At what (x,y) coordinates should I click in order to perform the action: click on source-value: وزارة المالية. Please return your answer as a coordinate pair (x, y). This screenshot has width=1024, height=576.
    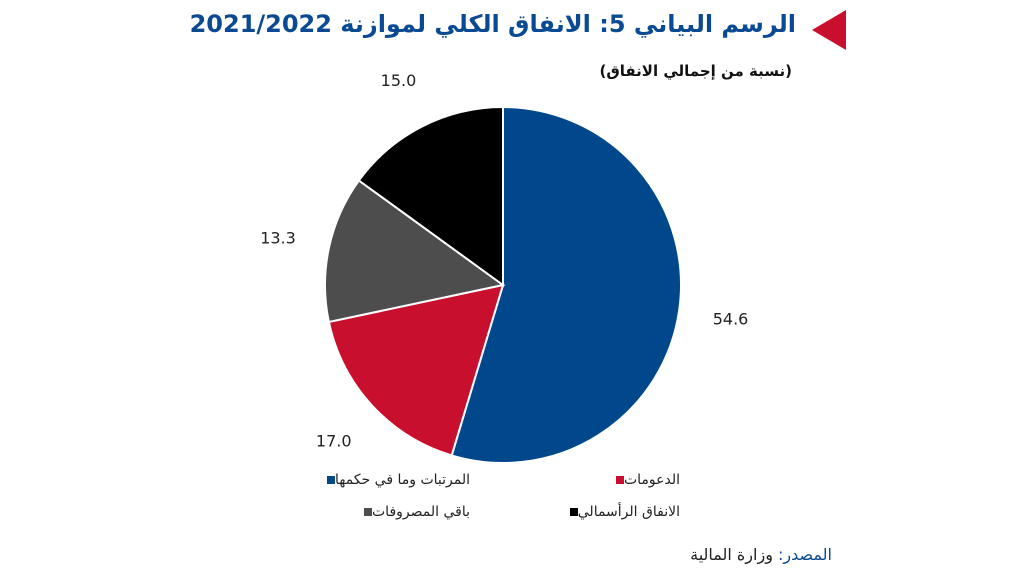
    Looking at the image, I should click on (731, 554).